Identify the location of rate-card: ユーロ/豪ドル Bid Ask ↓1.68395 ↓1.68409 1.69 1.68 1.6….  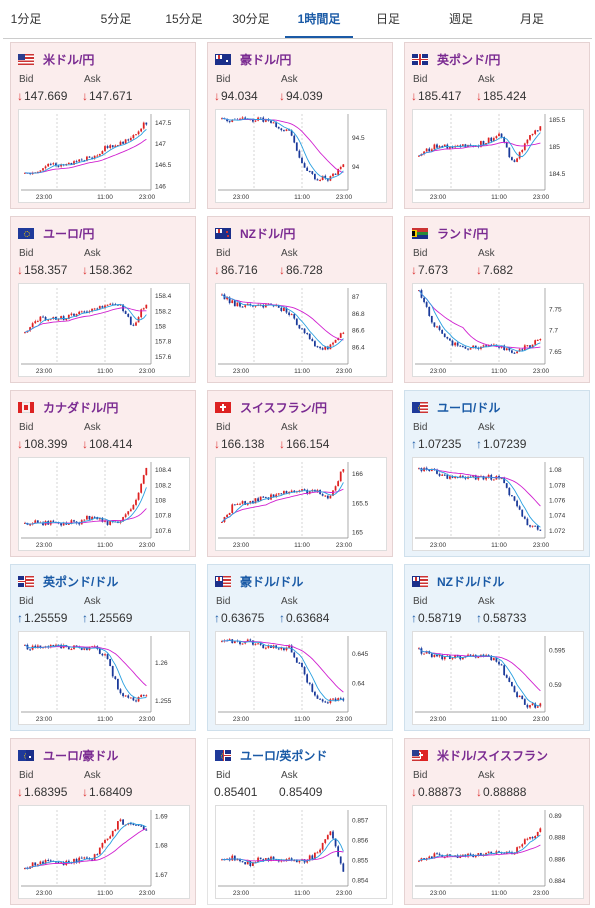
(103, 821).